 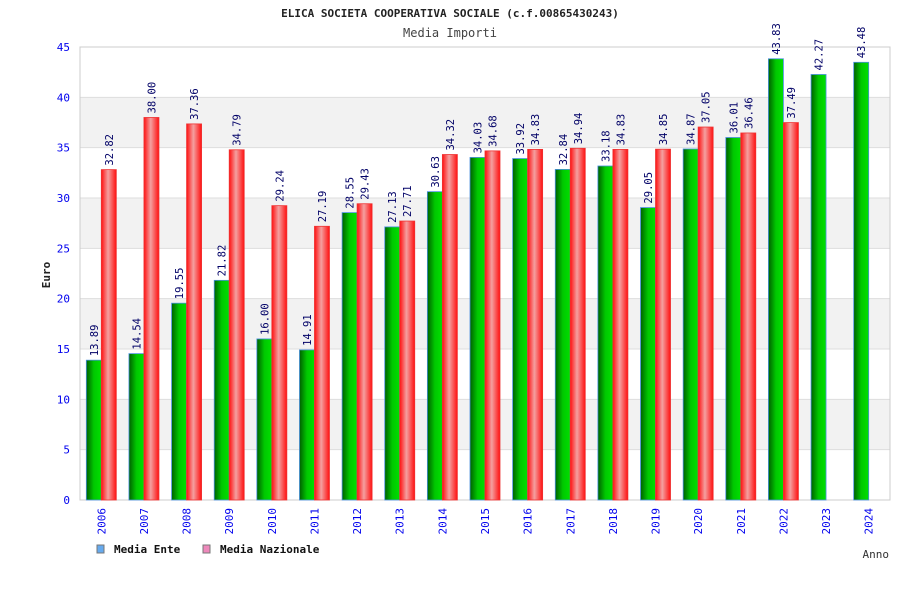 I want to click on x-tick-label: 2013, so click(x=400, y=521).